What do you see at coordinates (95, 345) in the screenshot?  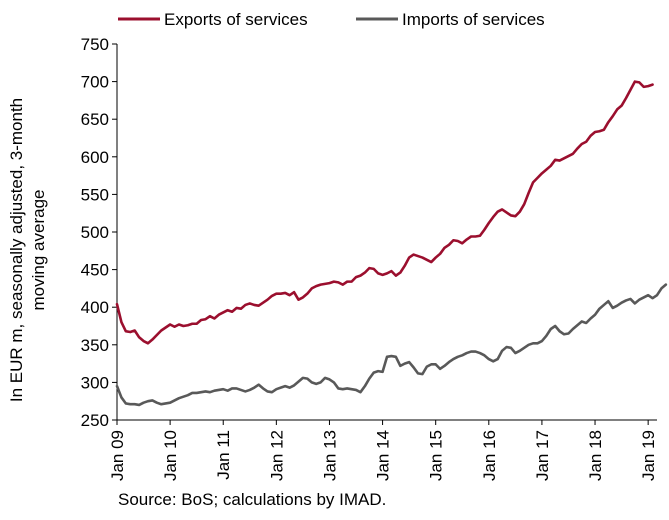 I see `y-tick-label: 350` at bounding box center [95, 345].